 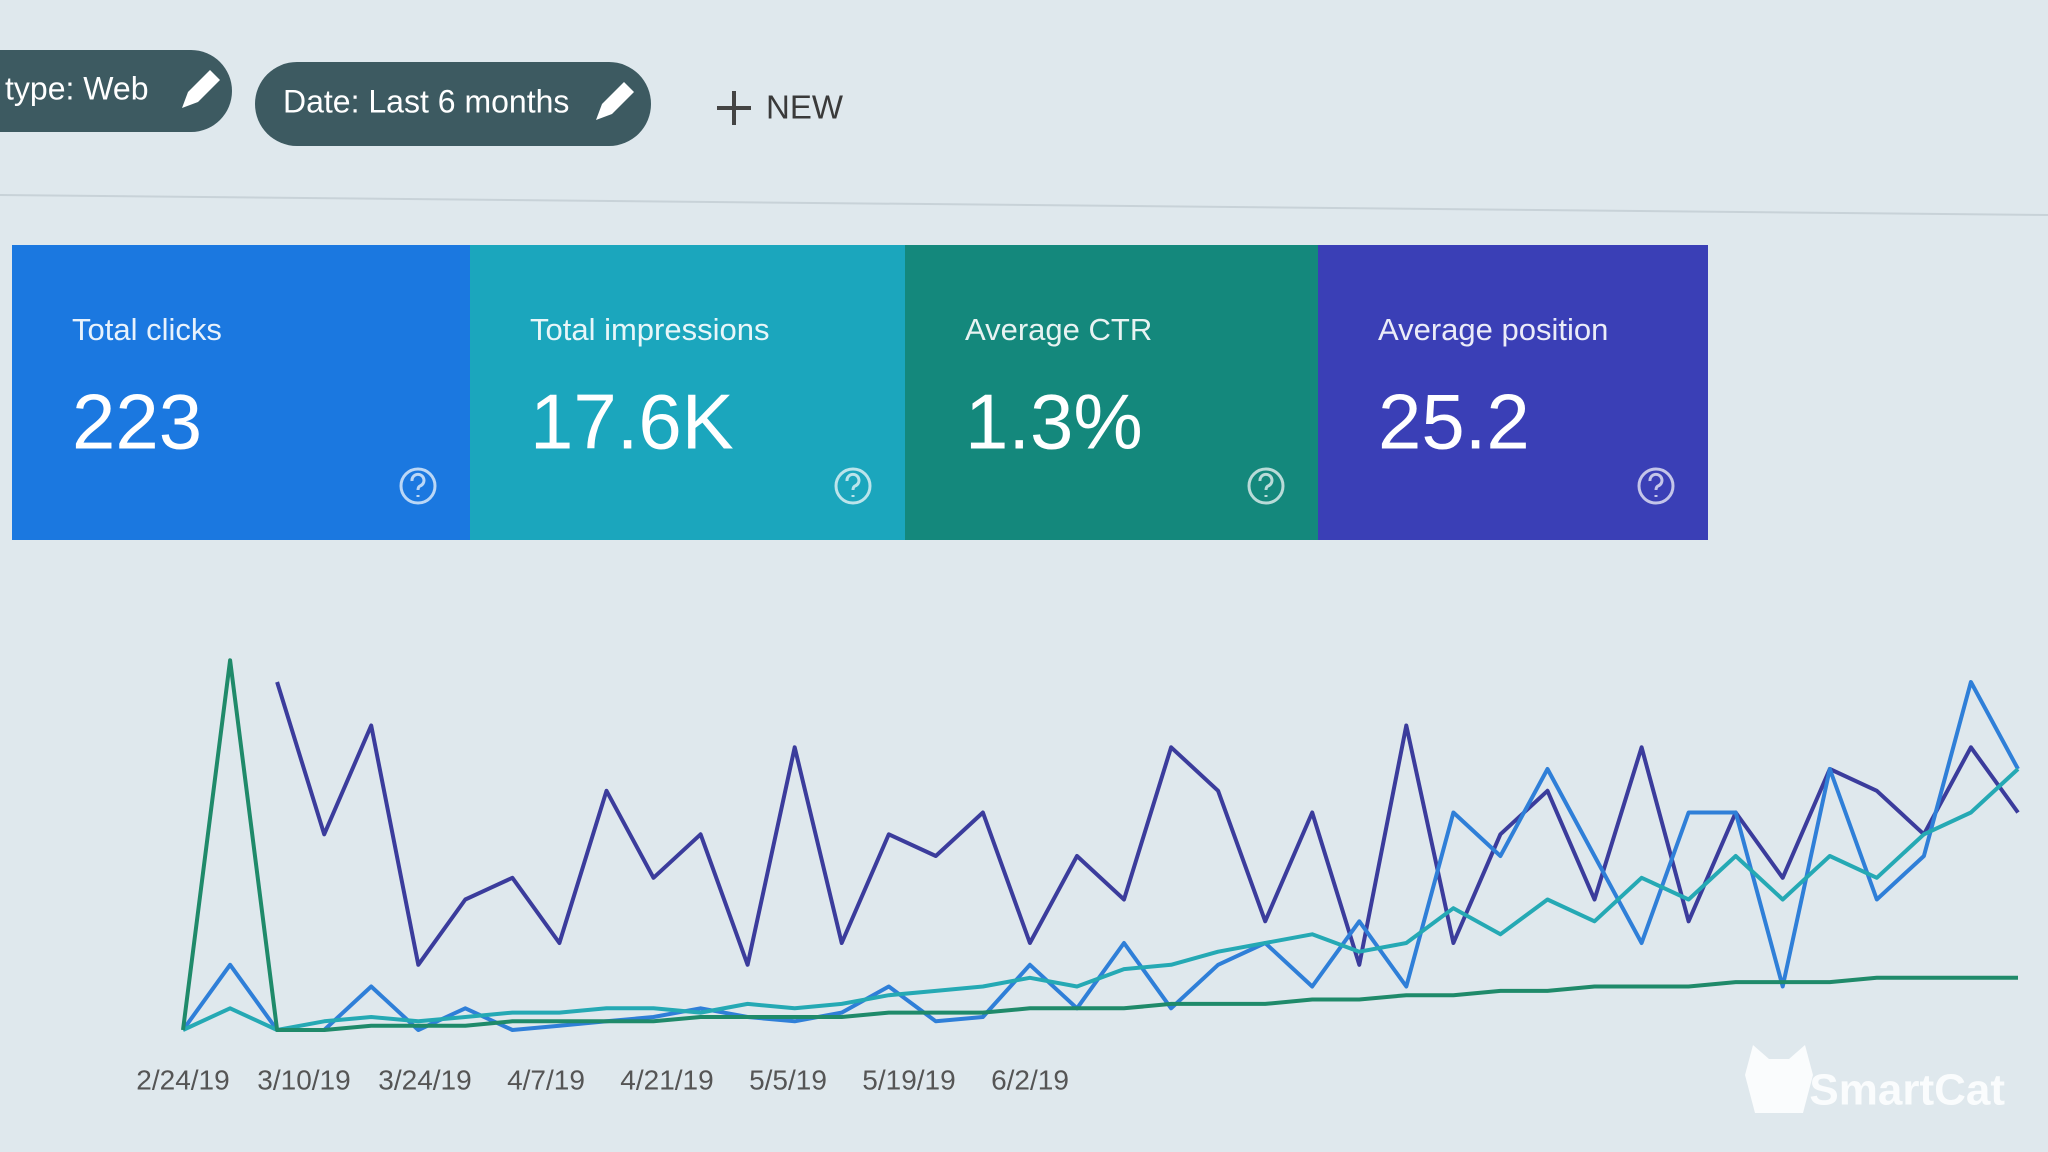 I want to click on watermark: SmartCat, so click(x=1907, y=1090).